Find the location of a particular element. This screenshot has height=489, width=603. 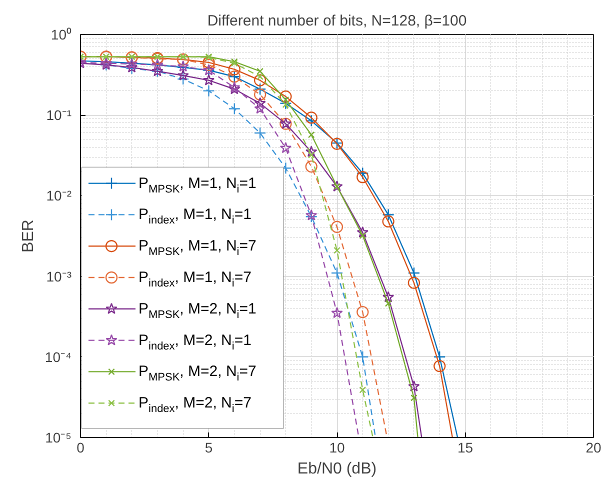

y-tick-label: 10⁻⁵ is located at coordinates (58, 438).